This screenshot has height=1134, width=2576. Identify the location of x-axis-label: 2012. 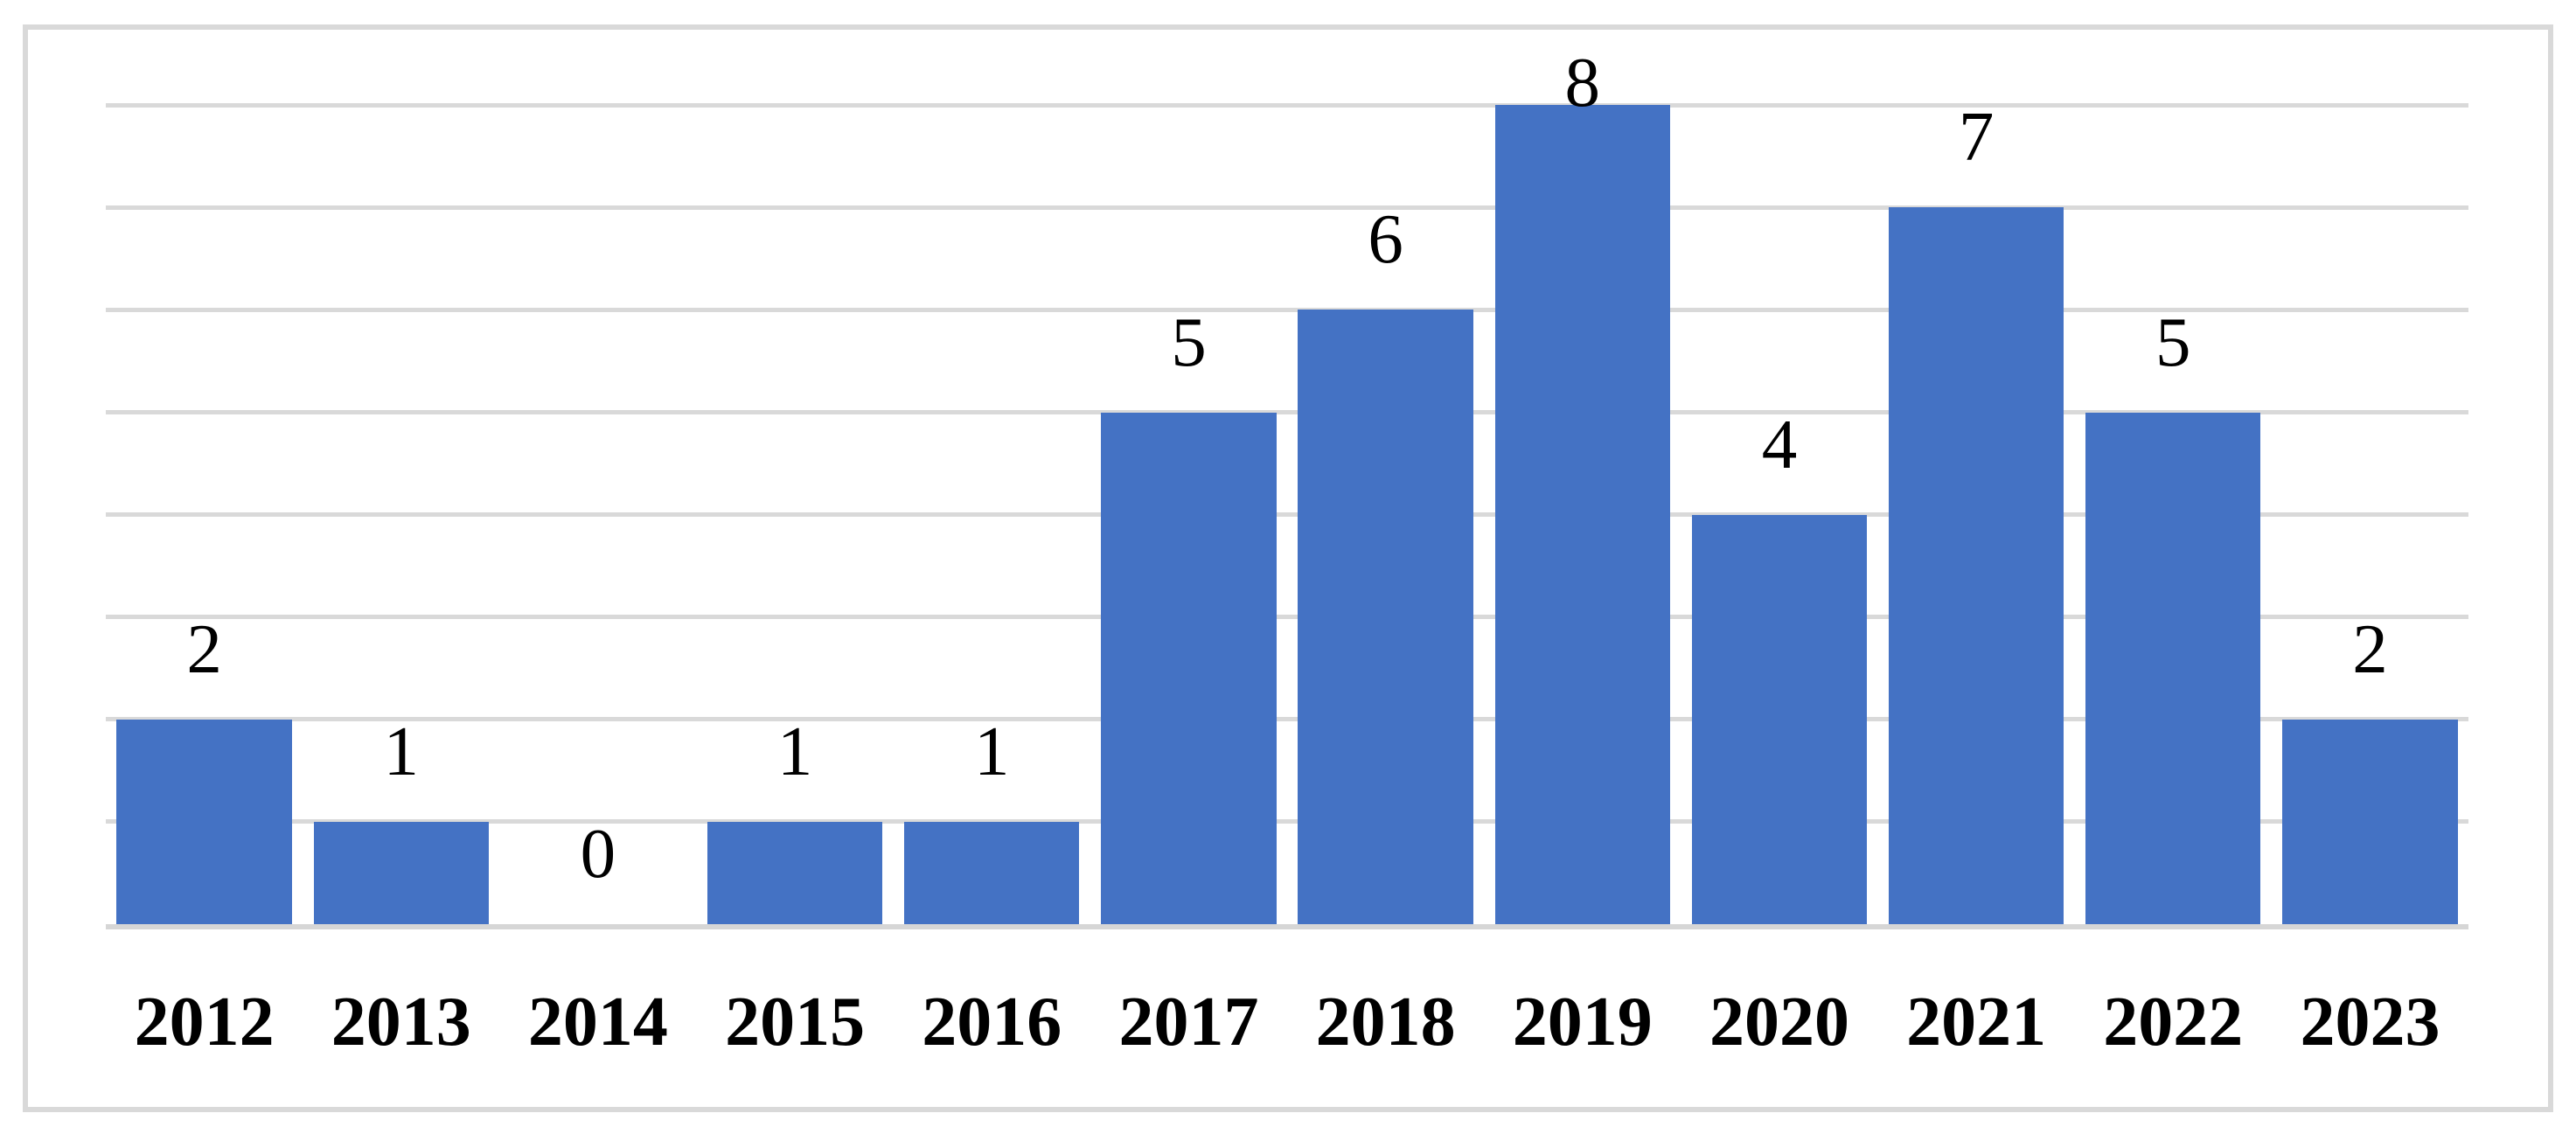
(204, 1022).